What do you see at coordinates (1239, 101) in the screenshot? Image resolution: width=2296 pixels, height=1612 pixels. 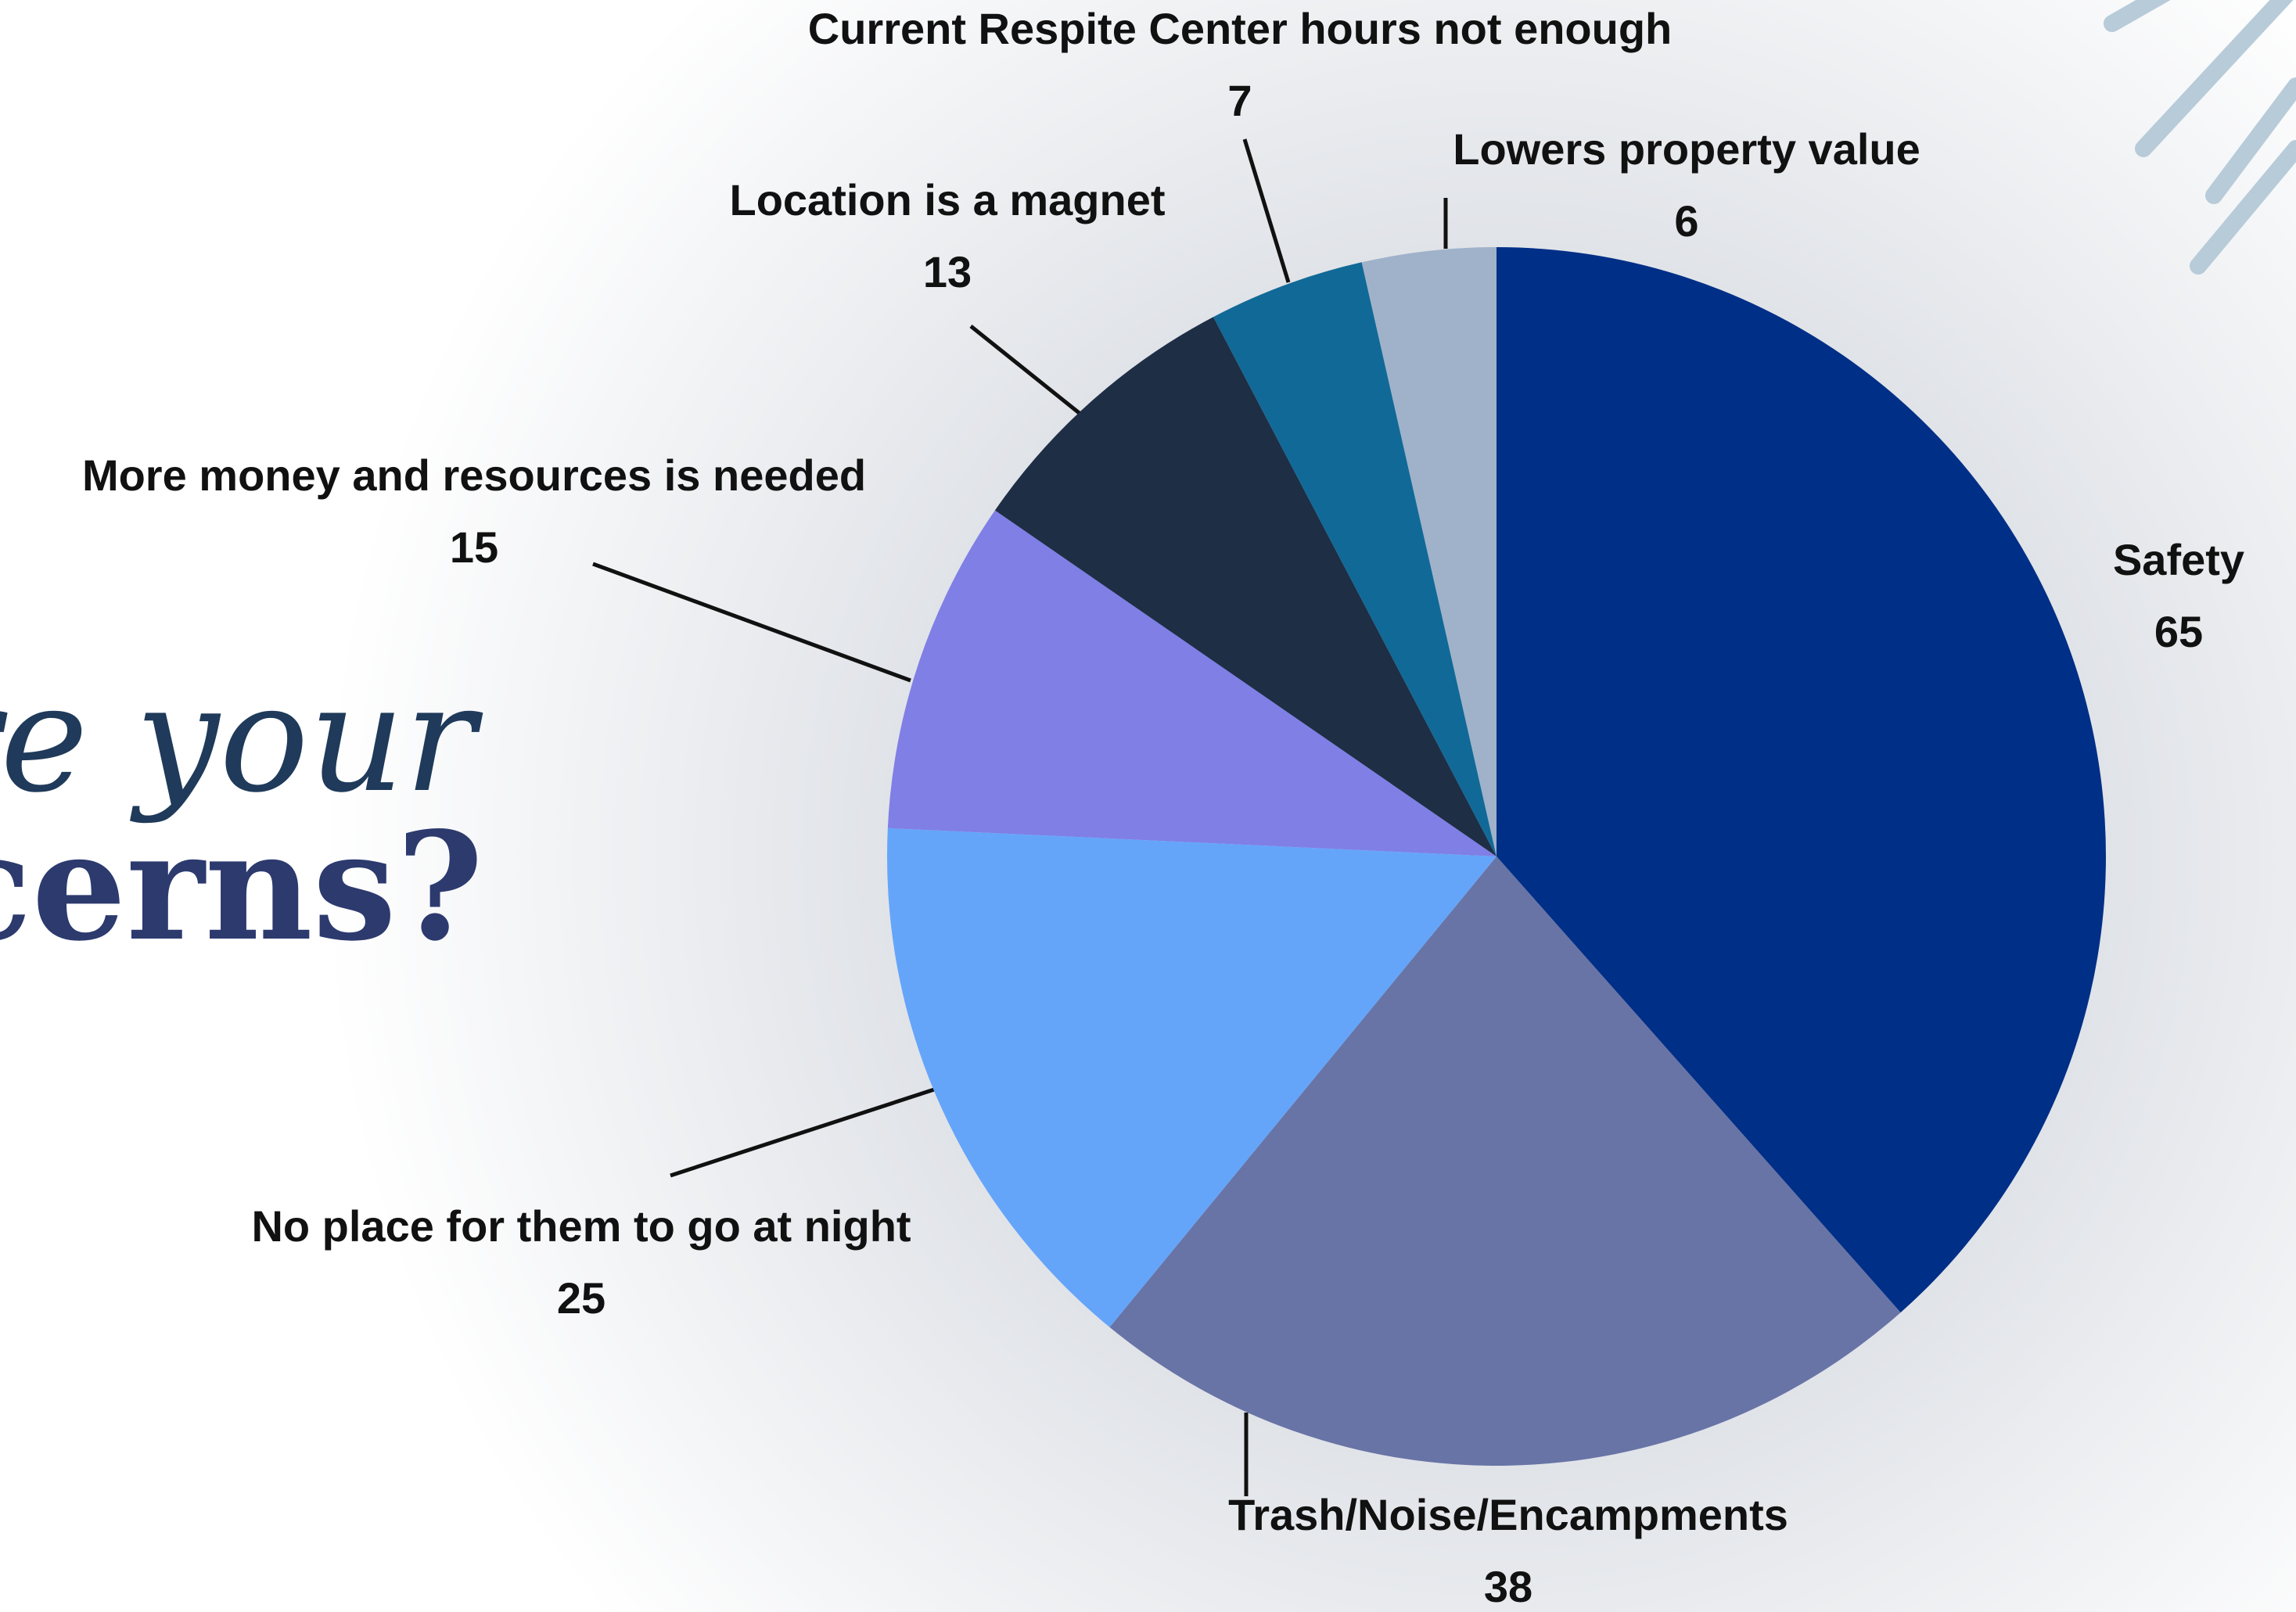 I see `slice-value: 7` at bounding box center [1239, 101].